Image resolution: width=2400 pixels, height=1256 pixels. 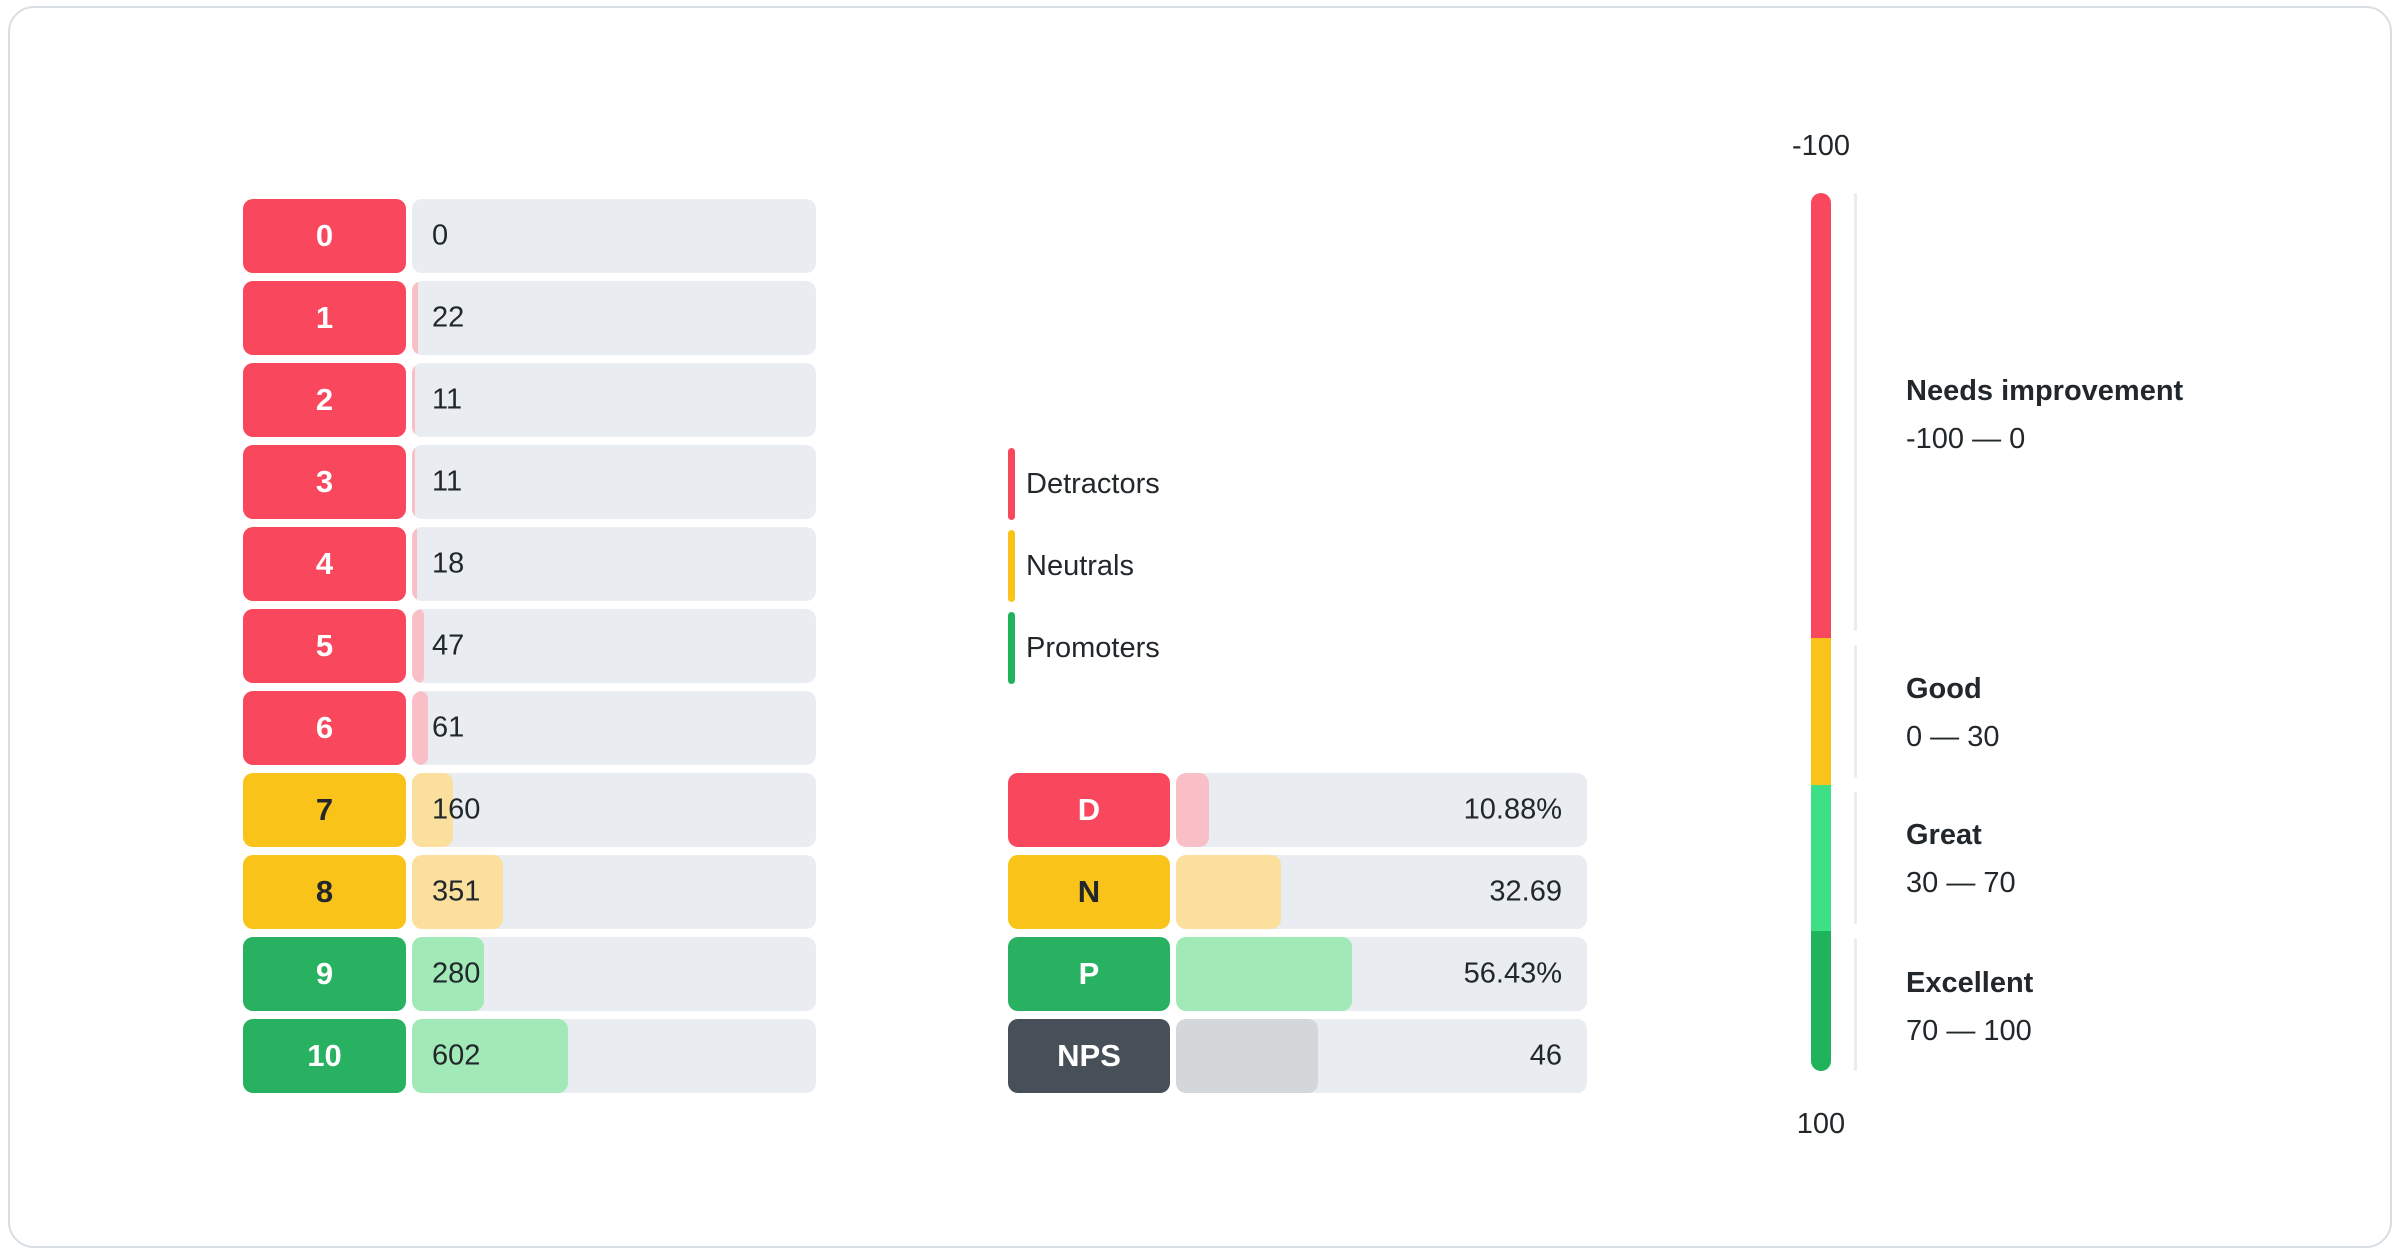 I want to click on score-row-9: 9 280, so click(x=529, y=974).